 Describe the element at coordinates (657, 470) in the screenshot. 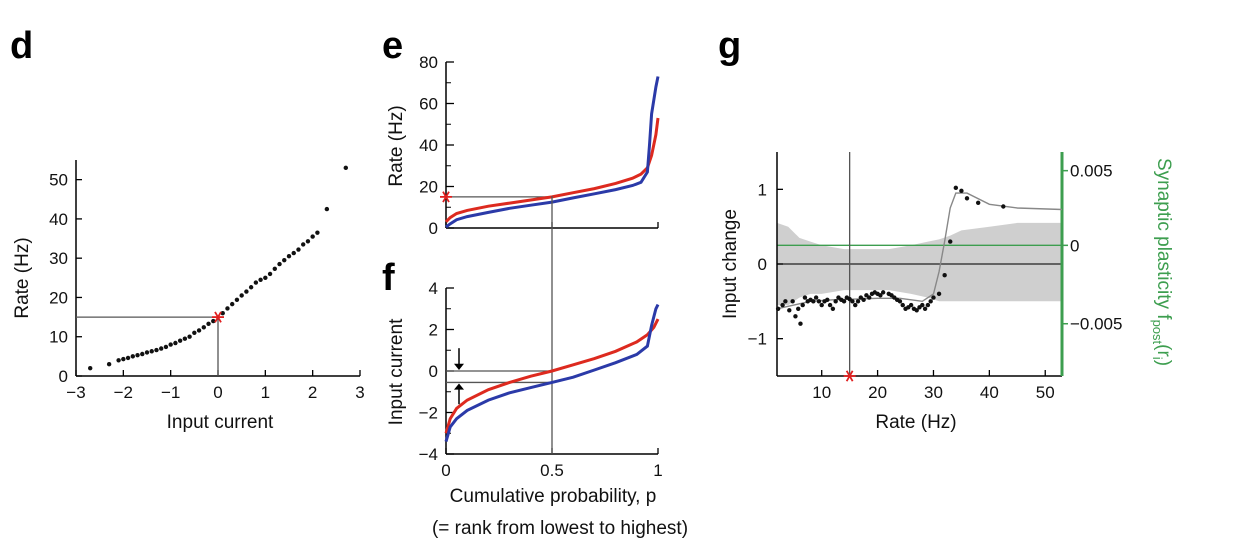

I see `f-xtick-label-2: 1` at that location.